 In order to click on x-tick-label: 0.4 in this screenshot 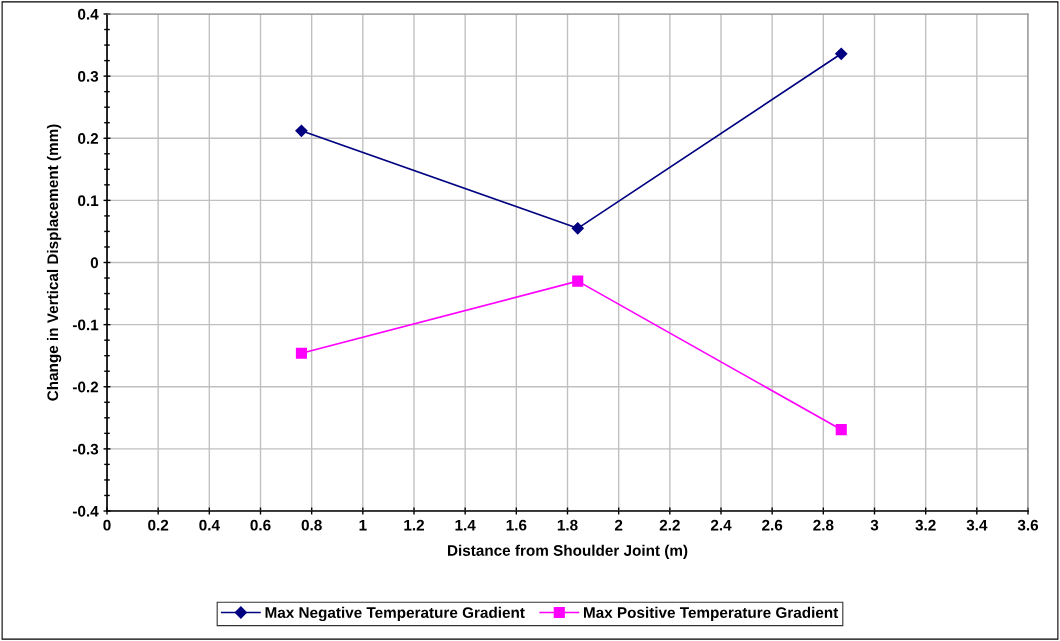, I will do `click(209, 525)`.